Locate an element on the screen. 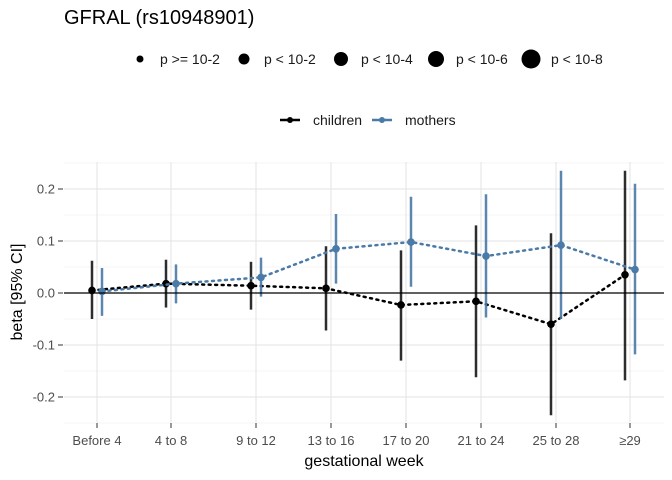 The height and width of the screenshot is (480, 672). x-tick-label: ≥29 is located at coordinates (630, 440).